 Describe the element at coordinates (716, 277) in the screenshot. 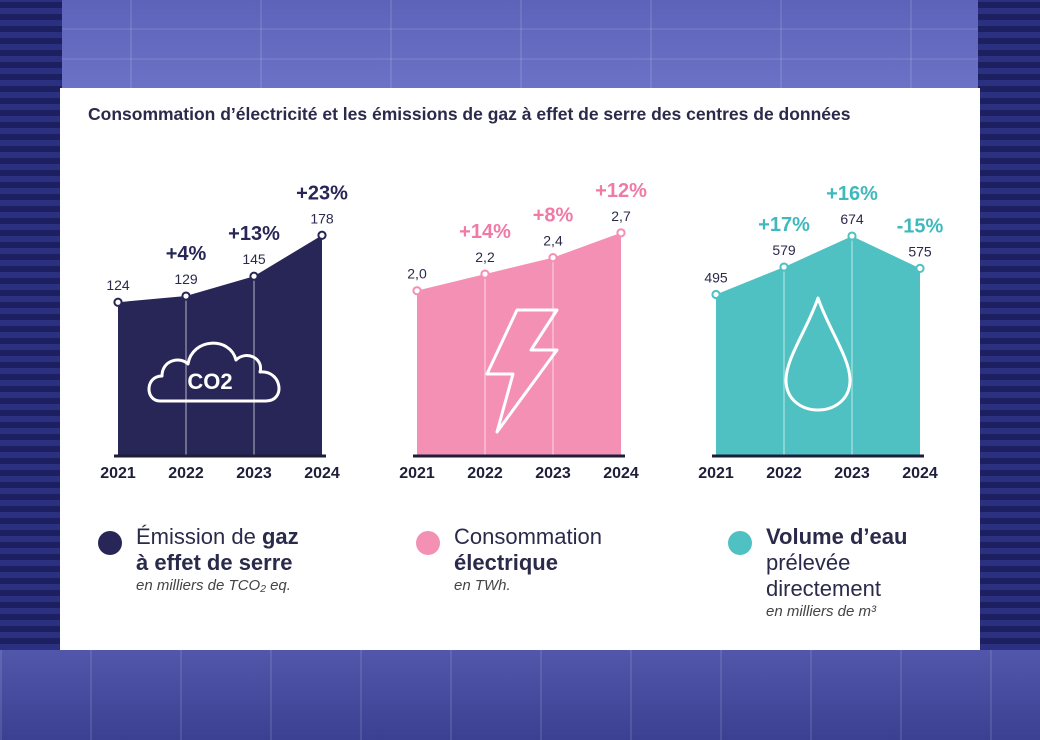

I see `water-value-label: 495` at that location.